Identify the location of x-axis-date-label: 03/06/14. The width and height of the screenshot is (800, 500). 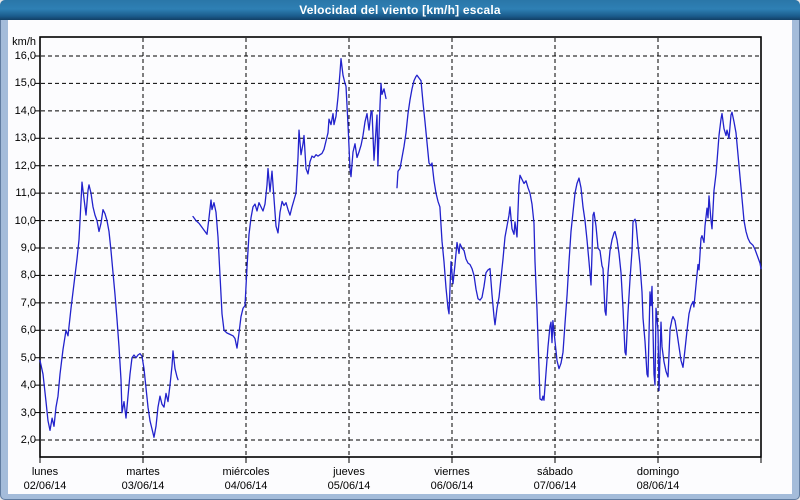
(143, 486).